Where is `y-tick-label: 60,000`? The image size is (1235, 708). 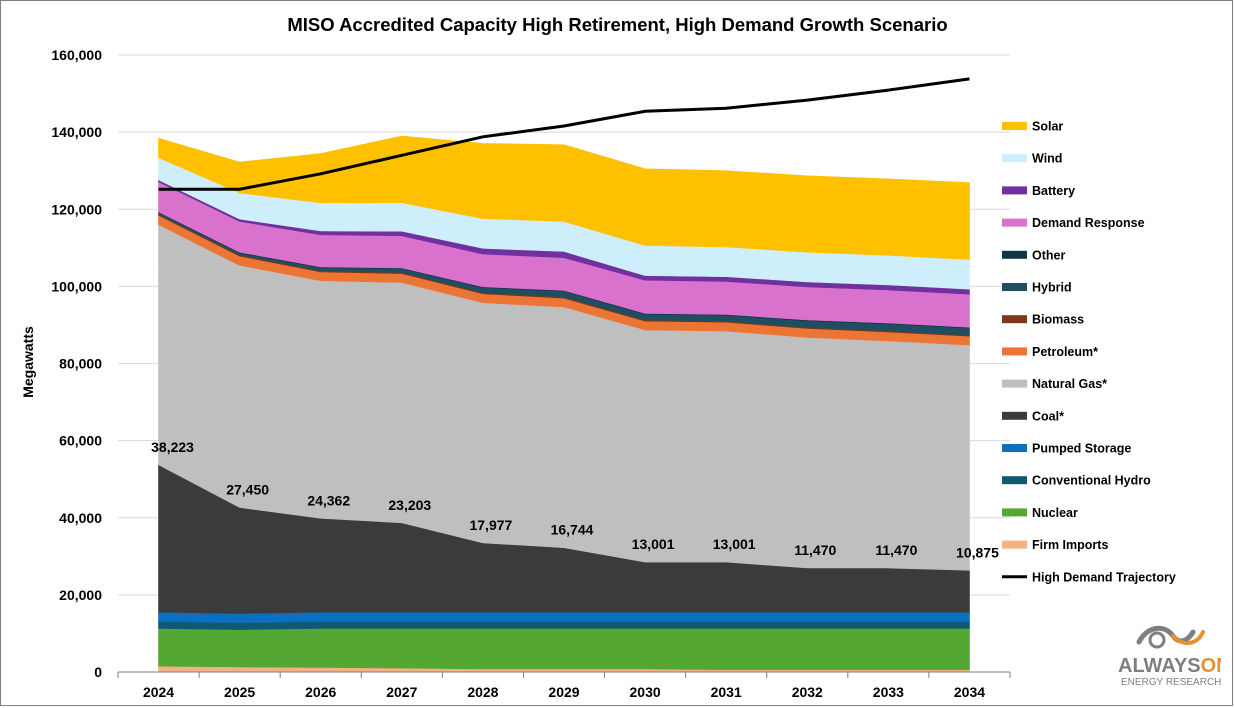
y-tick-label: 60,000 is located at coordinates (80, 441).